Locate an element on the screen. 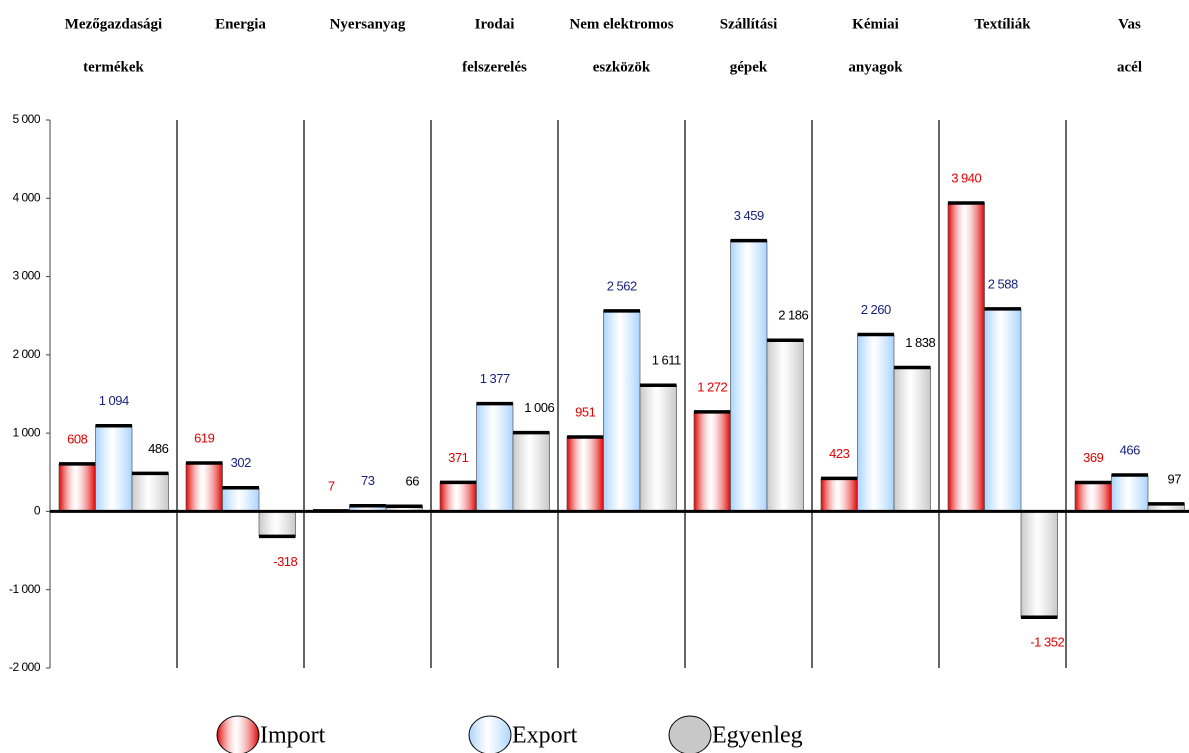 The image size is (1189, 753). value-label: -318 is located at coordinates (285, 561).